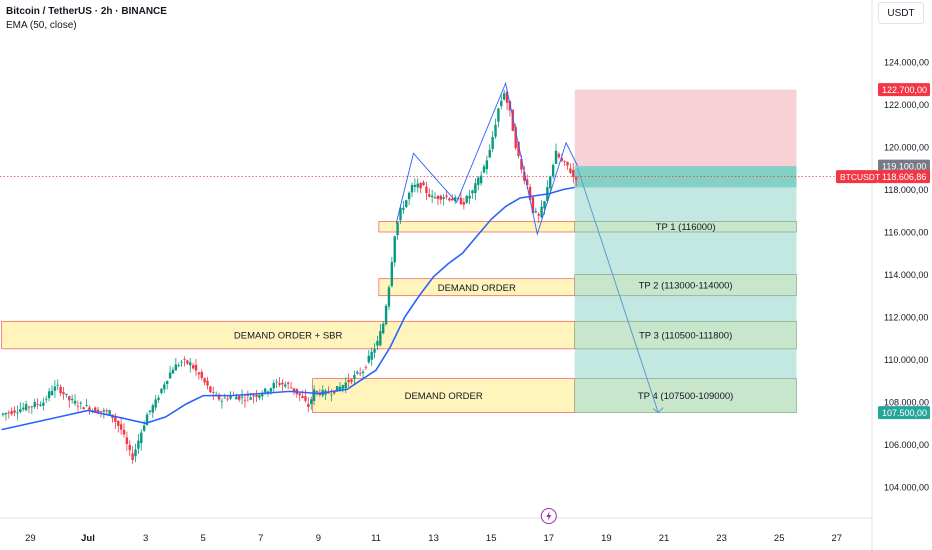 This screenshot has width=932, height=550. I want to click on x-tick-label: 9, so click(318, 538).